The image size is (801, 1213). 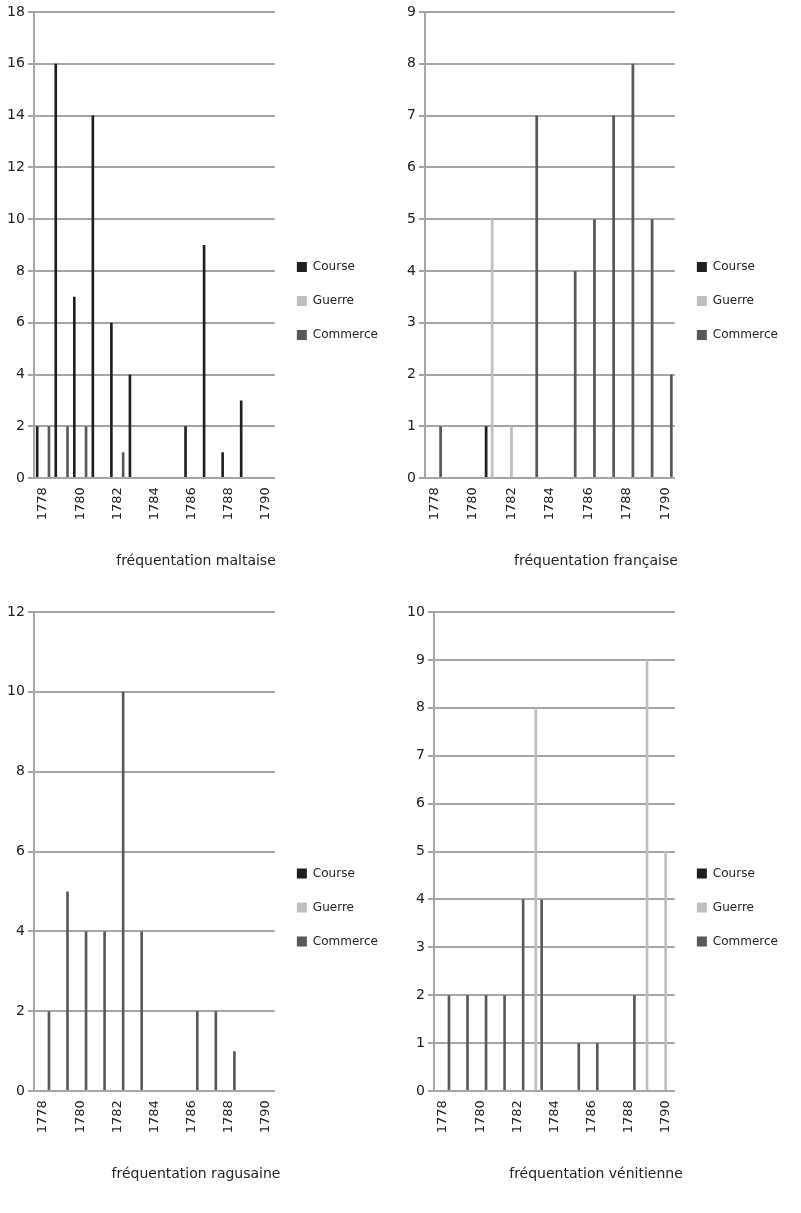 What do you see at coordinates (196, 560) in the screenshot?
I see `text: fréquentation maltaise` at bounding box center [196, 560].